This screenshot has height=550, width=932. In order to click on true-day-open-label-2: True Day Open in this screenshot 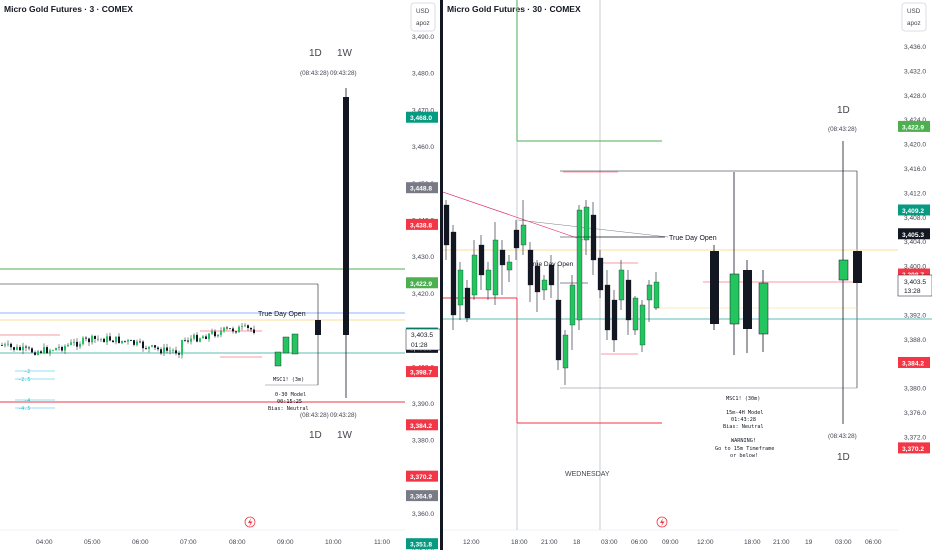, I will do `click(551, 264)`.